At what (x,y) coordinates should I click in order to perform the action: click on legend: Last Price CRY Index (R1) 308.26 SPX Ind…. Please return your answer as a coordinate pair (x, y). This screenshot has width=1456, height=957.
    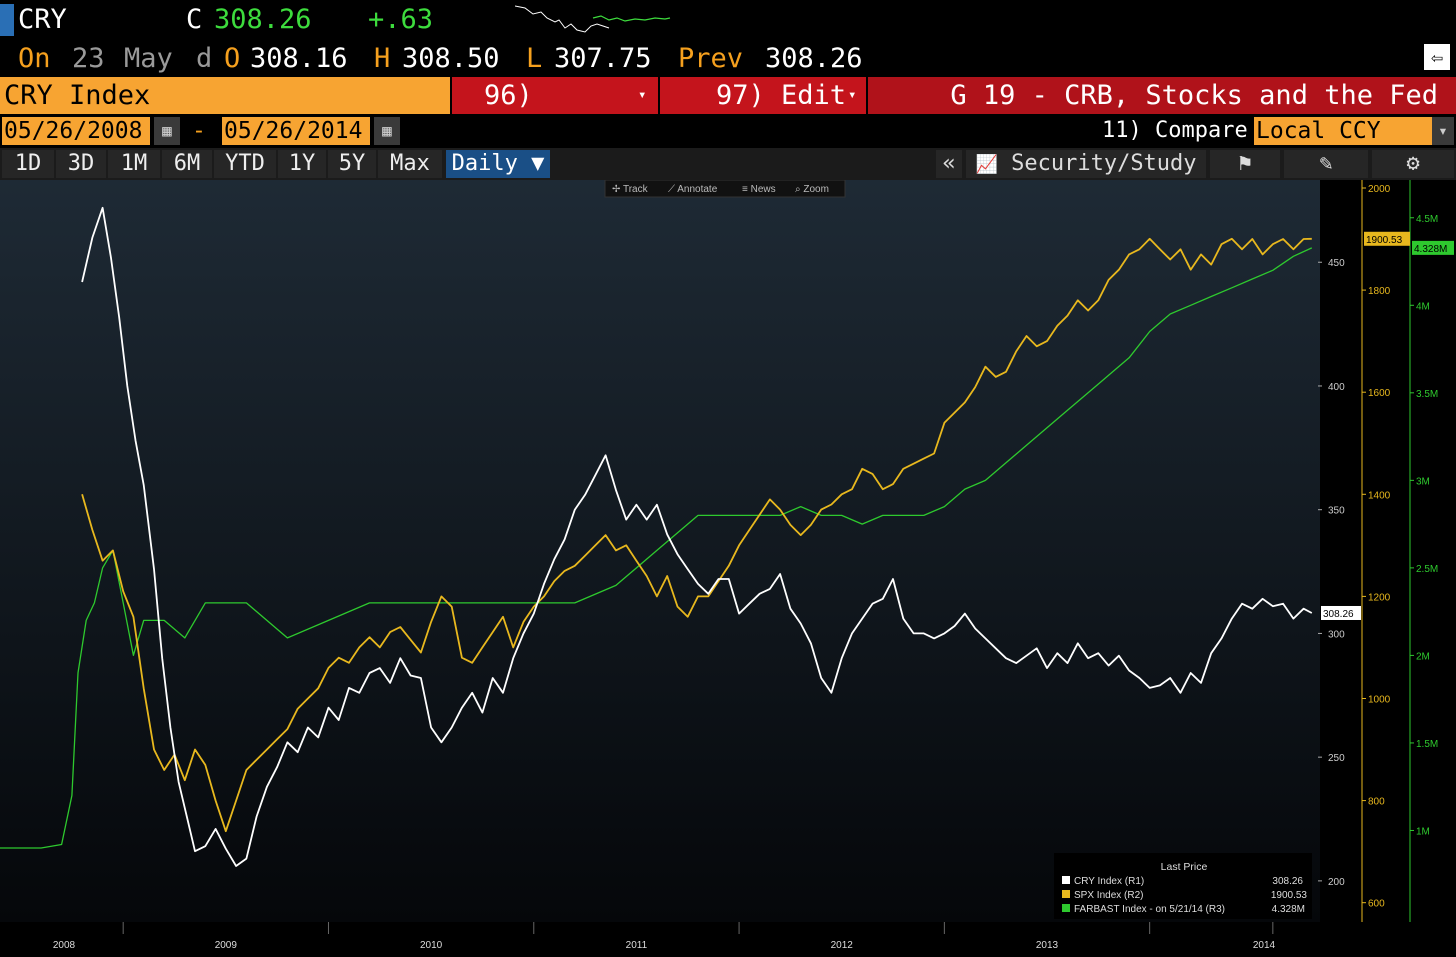
    Looking at the image, I should click on (1183, 886).